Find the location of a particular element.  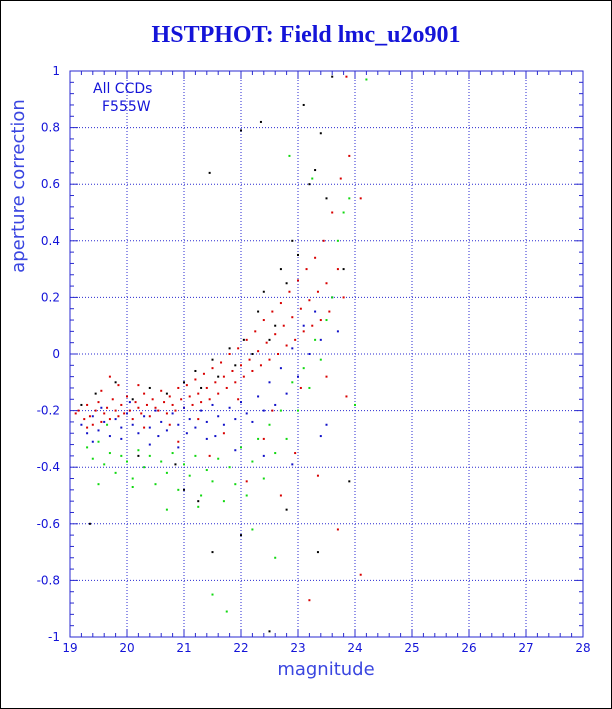

y-tick-labels: -1 -0.8 -0.6 -0.4 -0.2 0 0.2 0.4 0.6 0.8 1 is located at coordinates (48, 354).